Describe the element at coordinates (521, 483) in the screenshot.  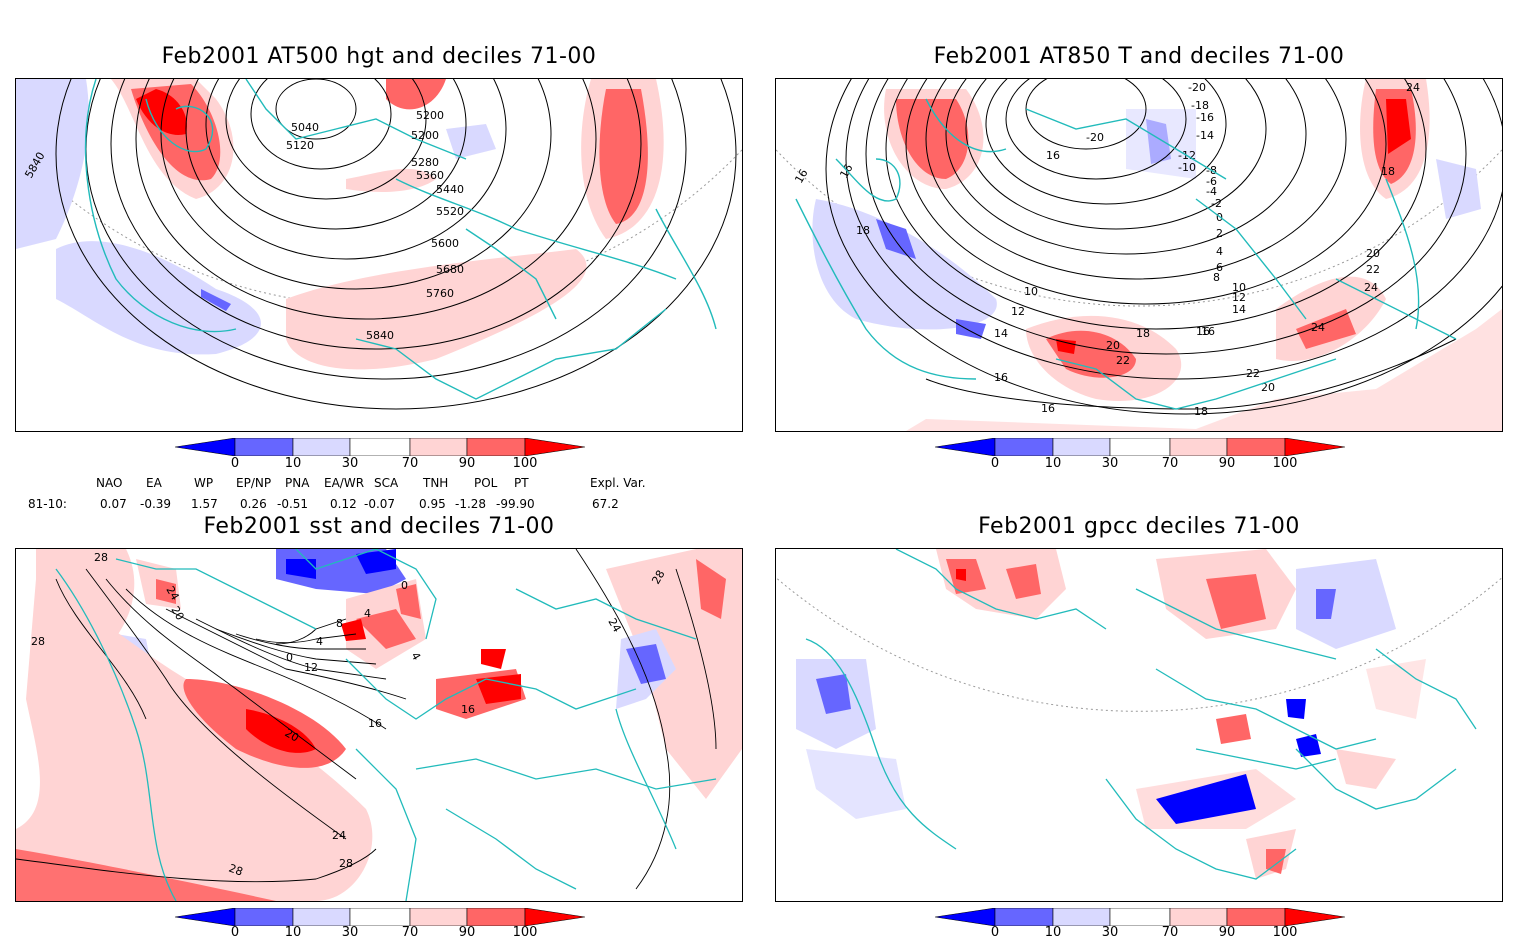
I see `idx-header: PT` at that location.